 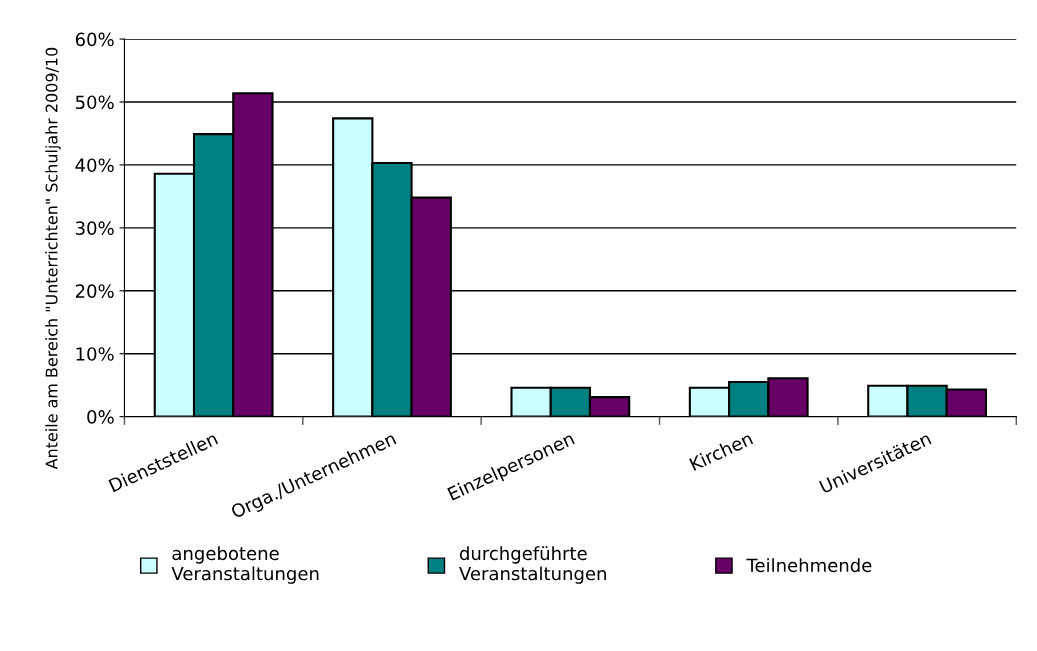 I want to click on y-tick-label: 40%, so click(x=94, y=165).